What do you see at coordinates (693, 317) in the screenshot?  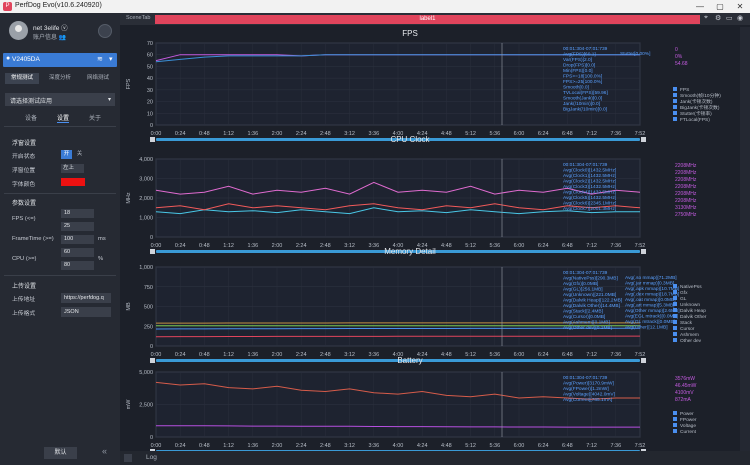 I see `legend-entry: Dalvik Other` at bounding box center [693, 317].